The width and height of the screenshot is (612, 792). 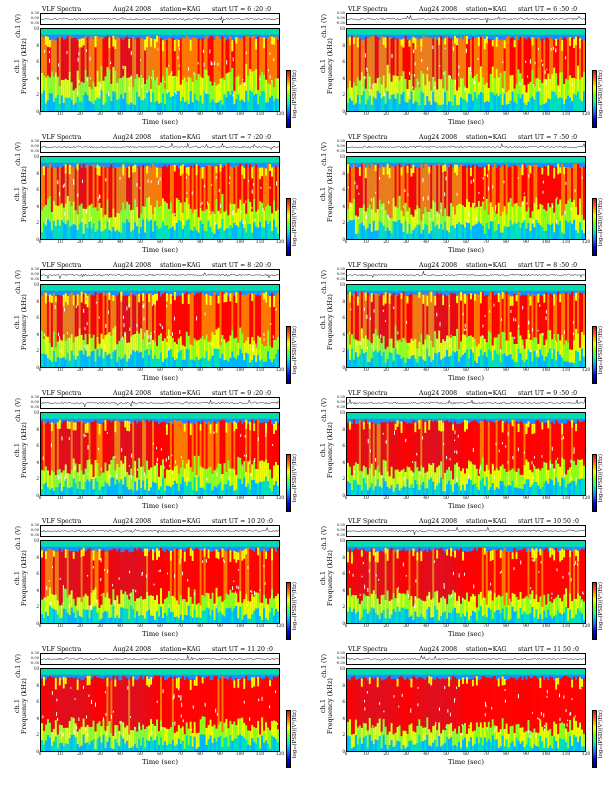 I want to click on spectrogram-plot, so click(x=160, y=710).